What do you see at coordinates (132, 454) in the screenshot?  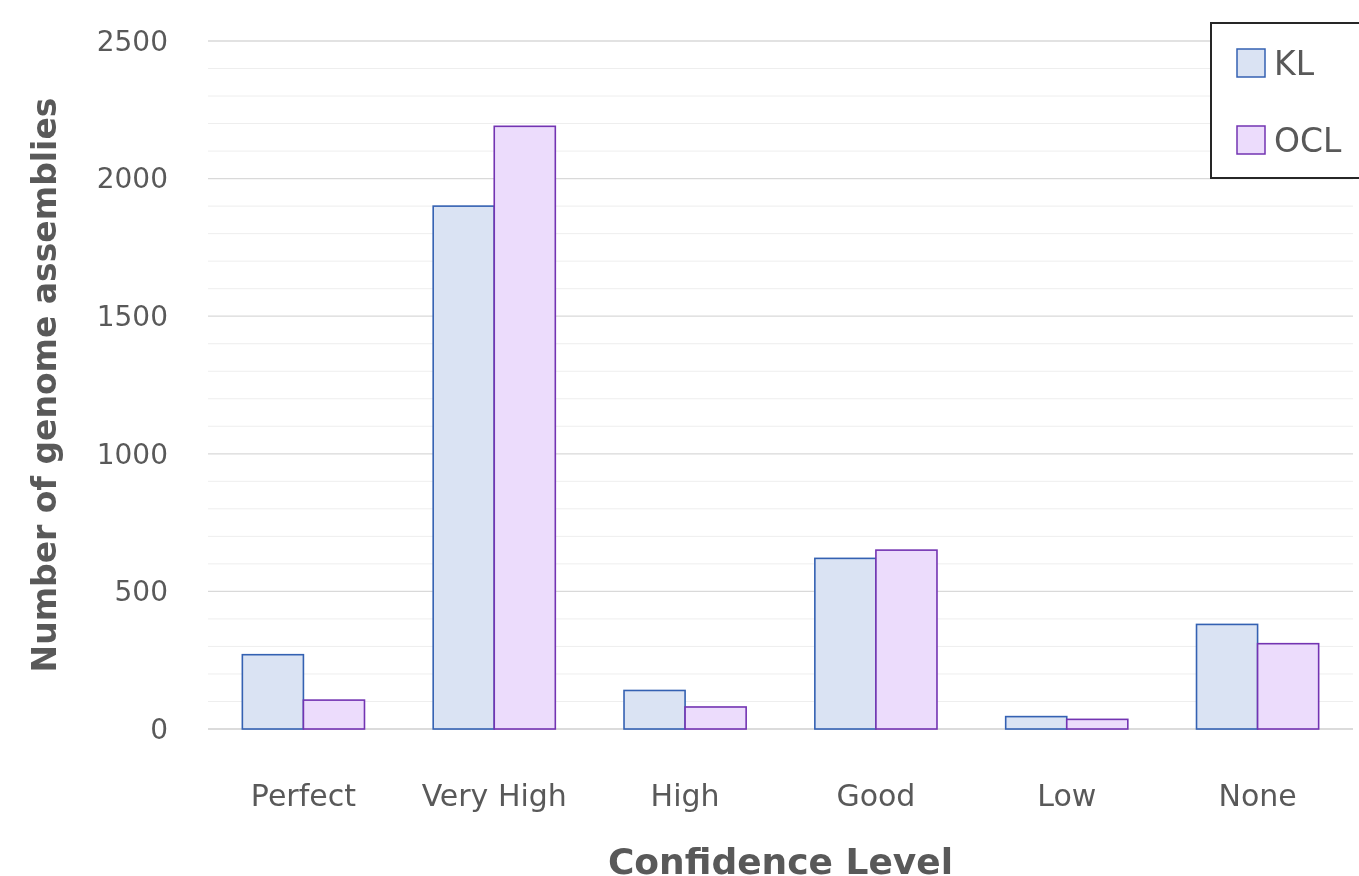 I see `y-tick-label: 1000` at bounding box center [132, 454].